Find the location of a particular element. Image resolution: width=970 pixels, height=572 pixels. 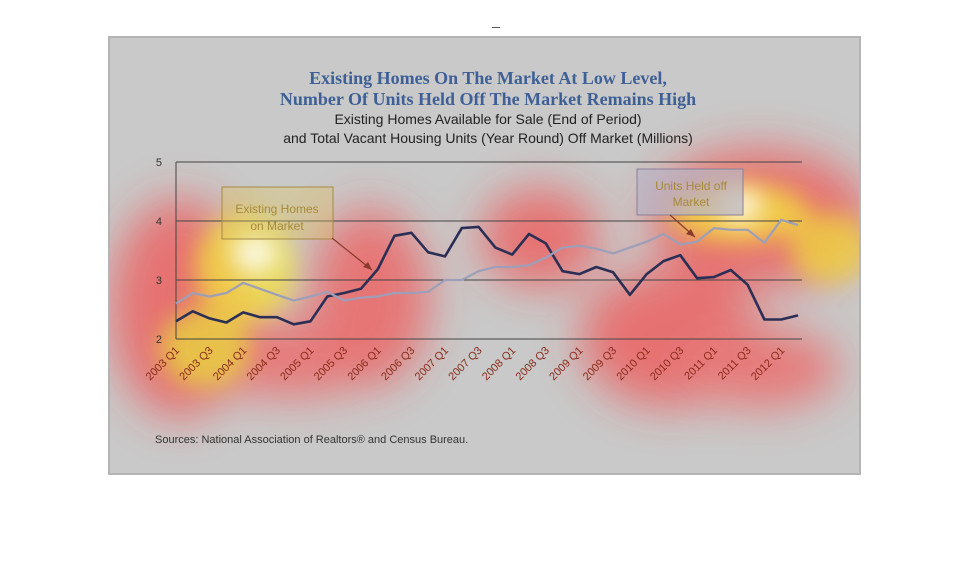

series-layer is located at coordinates (487, 272).